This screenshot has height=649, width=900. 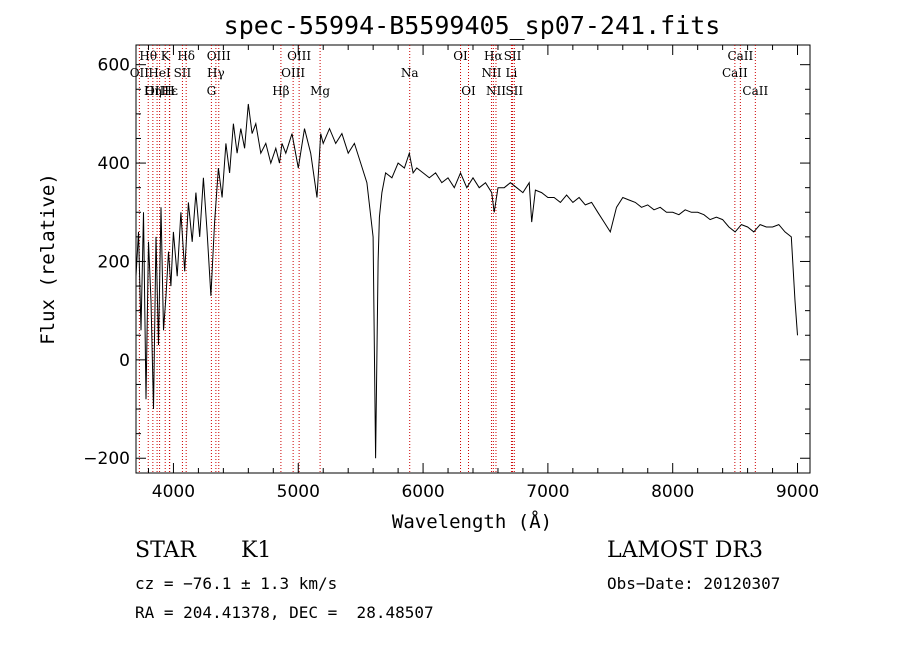 What do you see at coordinates (320, 91) in the screenshot?
I see `line-marker-label: Mg` at bounding box center [320, 91].